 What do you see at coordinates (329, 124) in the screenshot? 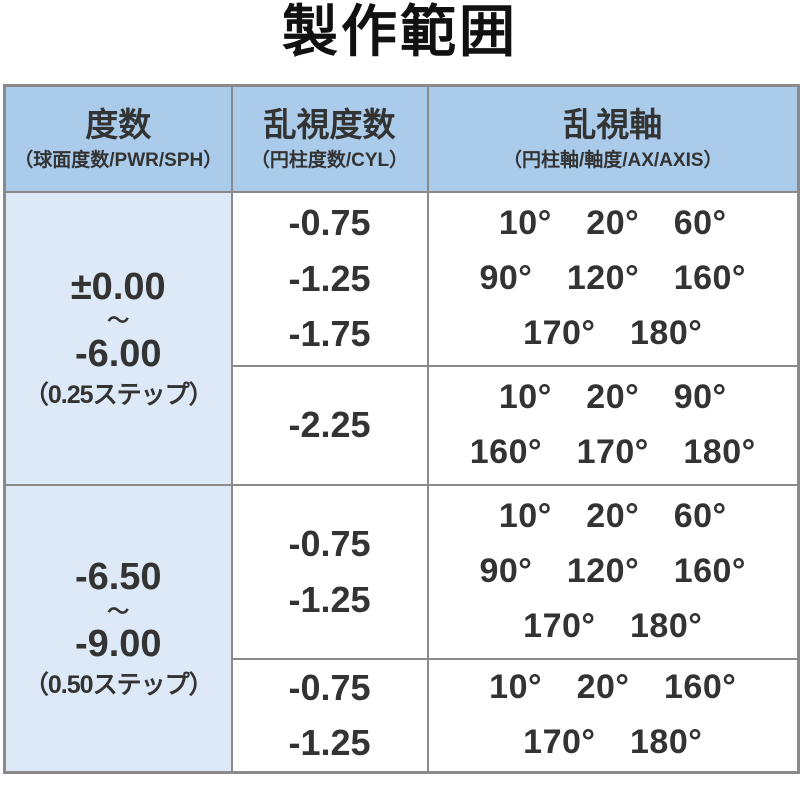
I see `header-cyl-main: 乱視度数` at bounding box center [329, 124].